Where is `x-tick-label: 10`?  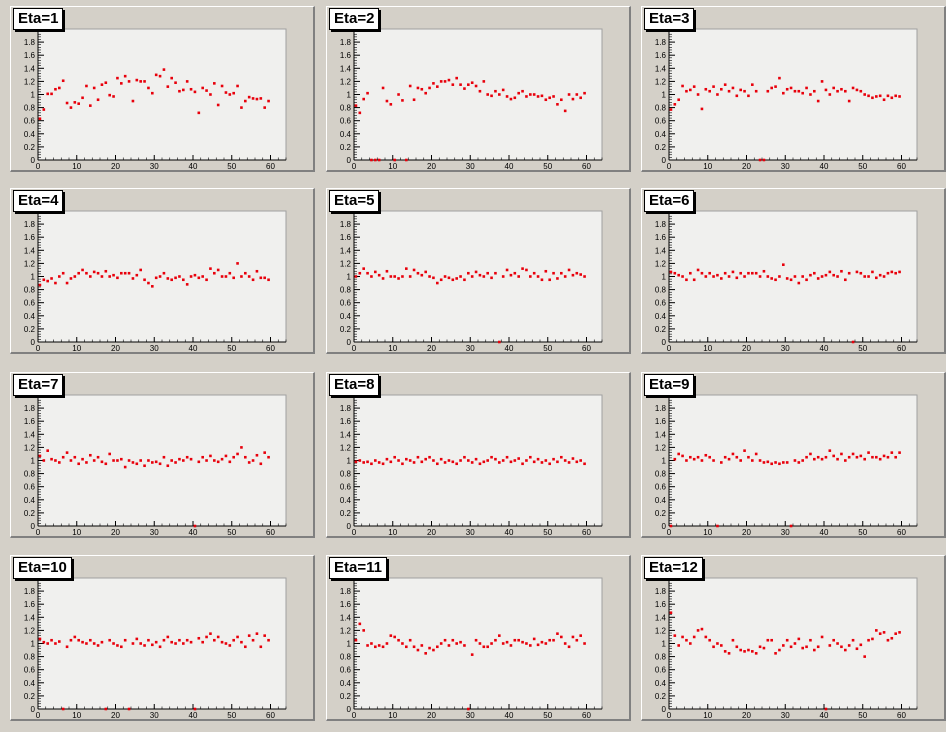
x-tick-label: 10 is located at coordinates (392, 532).